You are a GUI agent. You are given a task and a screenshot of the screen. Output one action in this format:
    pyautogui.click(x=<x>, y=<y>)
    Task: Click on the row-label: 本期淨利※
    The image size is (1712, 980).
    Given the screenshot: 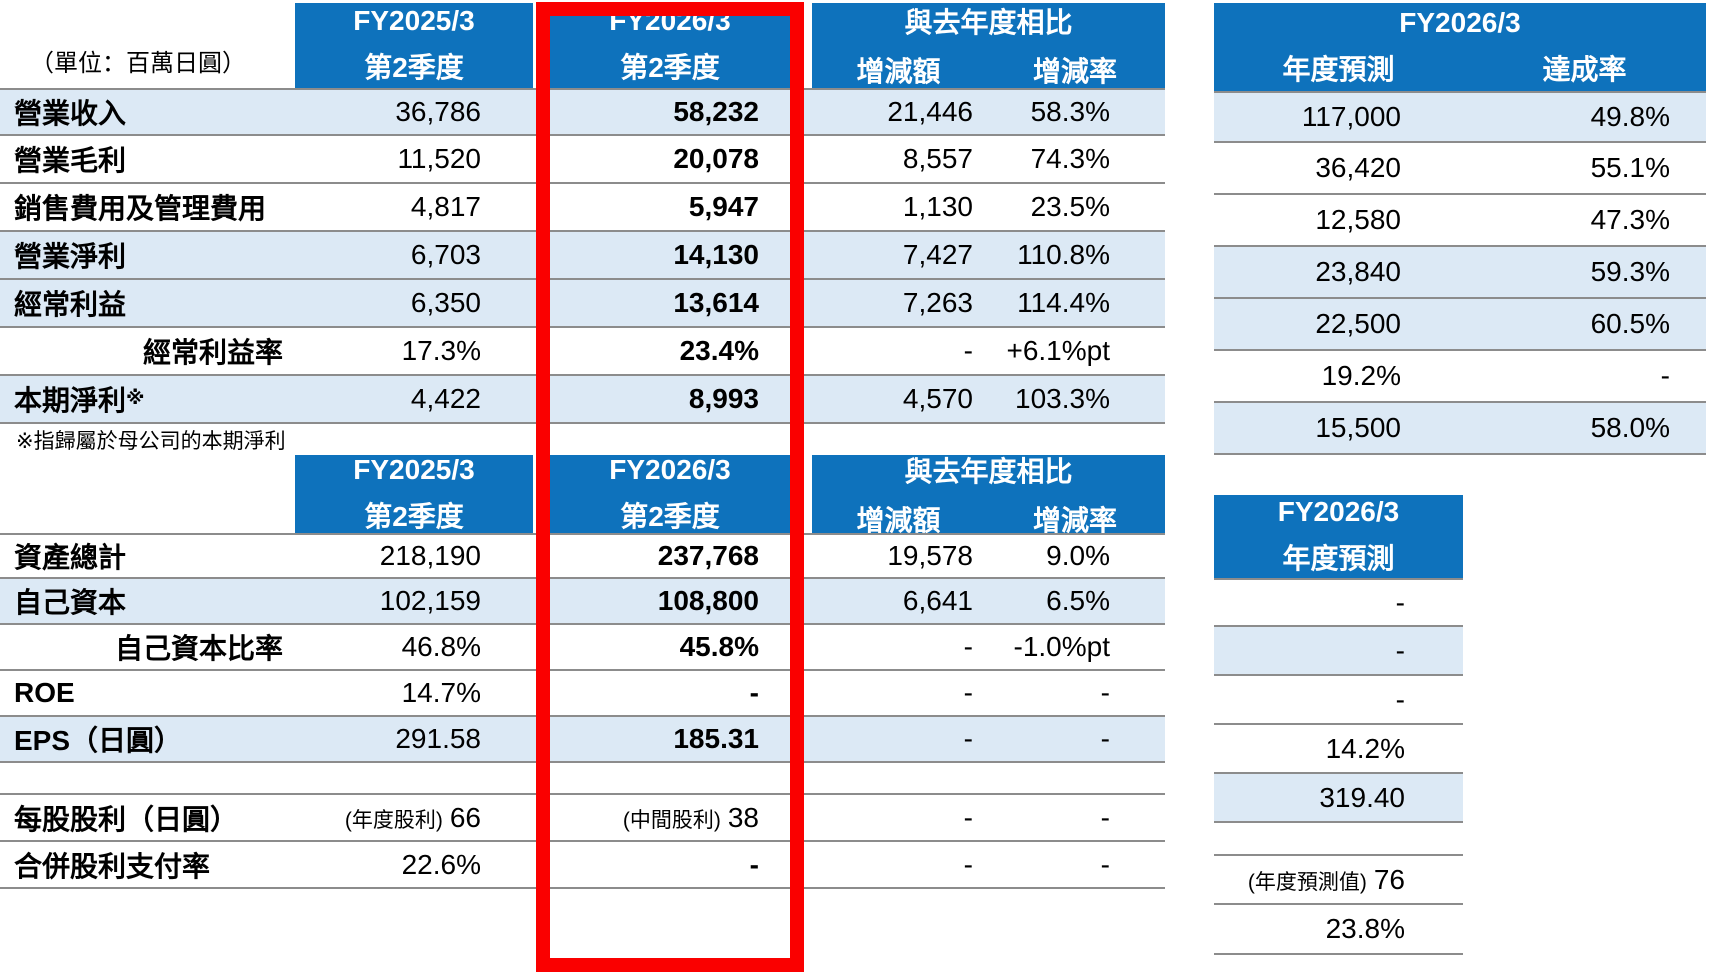 What is the action you would take?
    pyautogui.click(x=79, y=400)
    